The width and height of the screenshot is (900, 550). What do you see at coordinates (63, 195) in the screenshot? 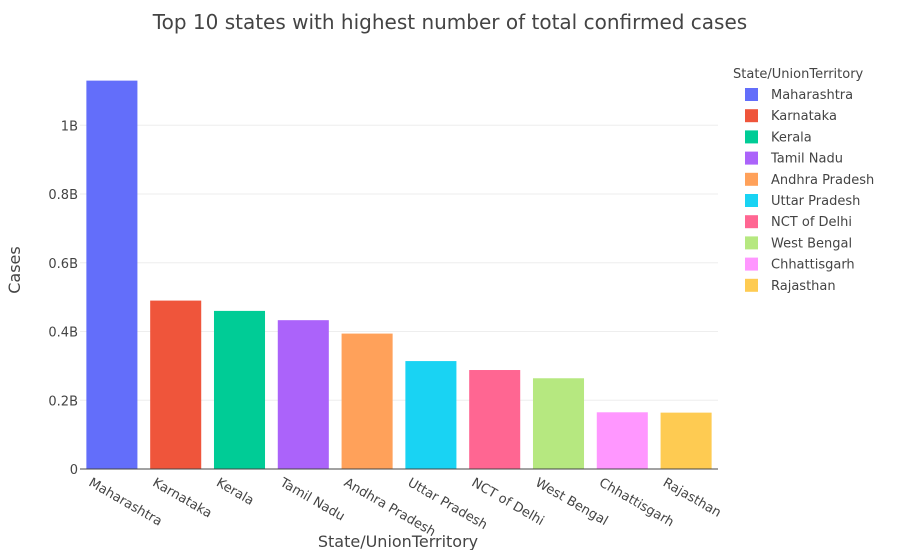
I see `y-tick-label: 0.8B` at bounding box center [63, 195].